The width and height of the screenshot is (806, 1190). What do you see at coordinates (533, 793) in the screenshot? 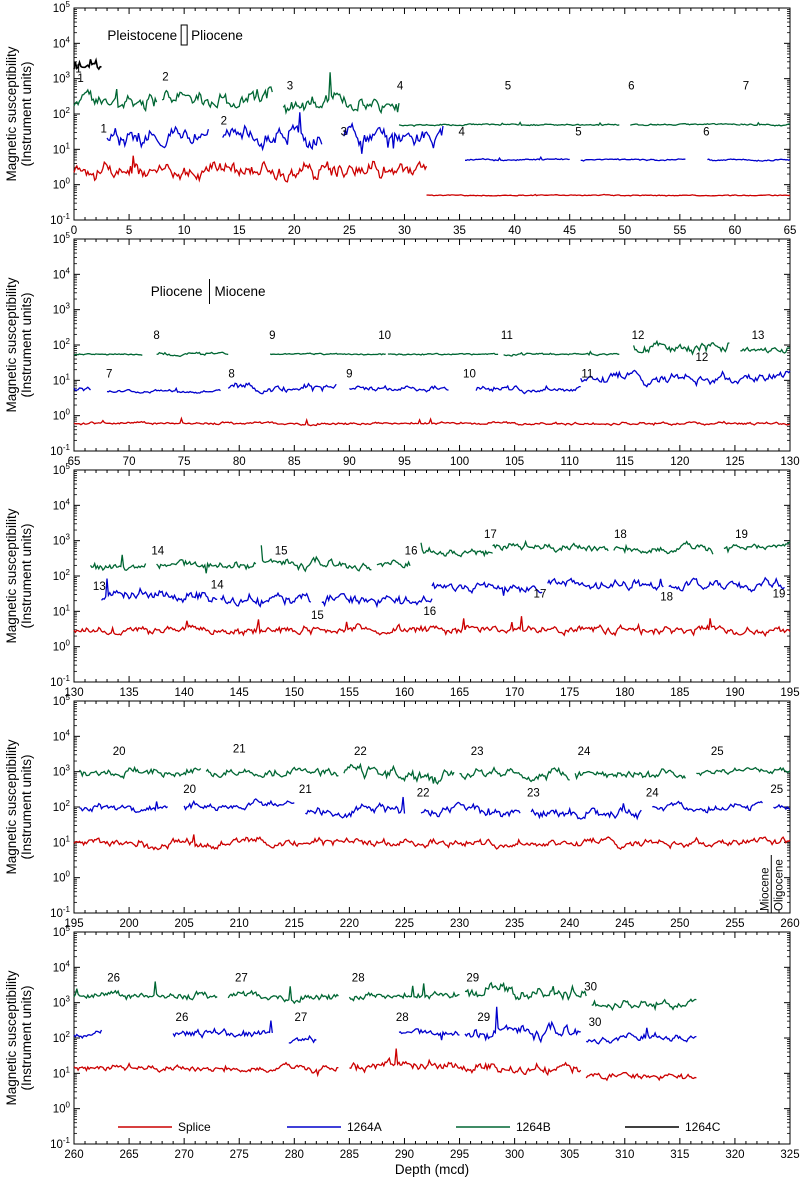
I see `core-label: 23` at bounding box center [533, 793].